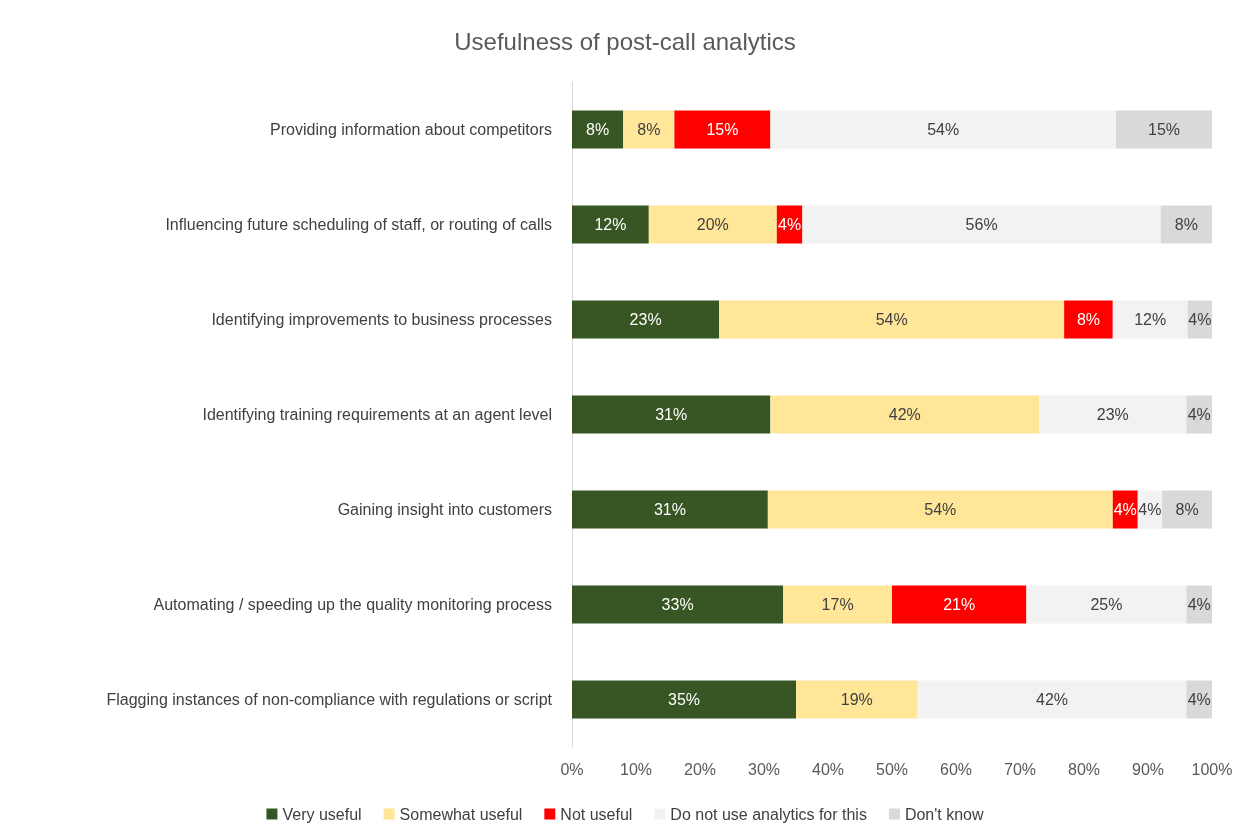 This screenshot has width=1250, height=839. What do you see at coordinates (768, 814) in the screenshot?
I see `legend-label: Do not use analytics for this` at bounding box center [768, 814].